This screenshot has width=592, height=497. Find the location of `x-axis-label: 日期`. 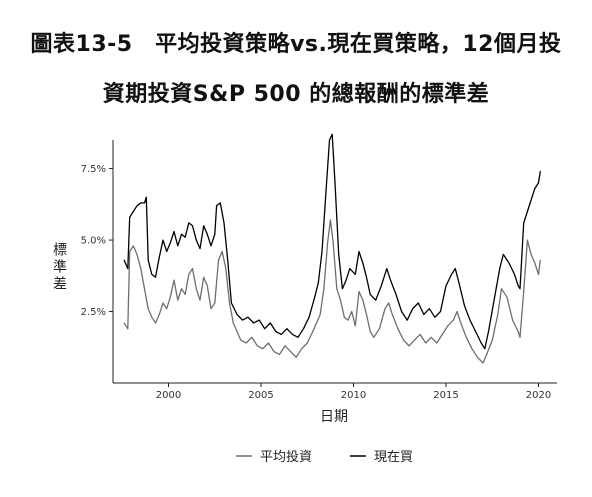

x-axis-label: 日期 is located at coordinates (334, 417).